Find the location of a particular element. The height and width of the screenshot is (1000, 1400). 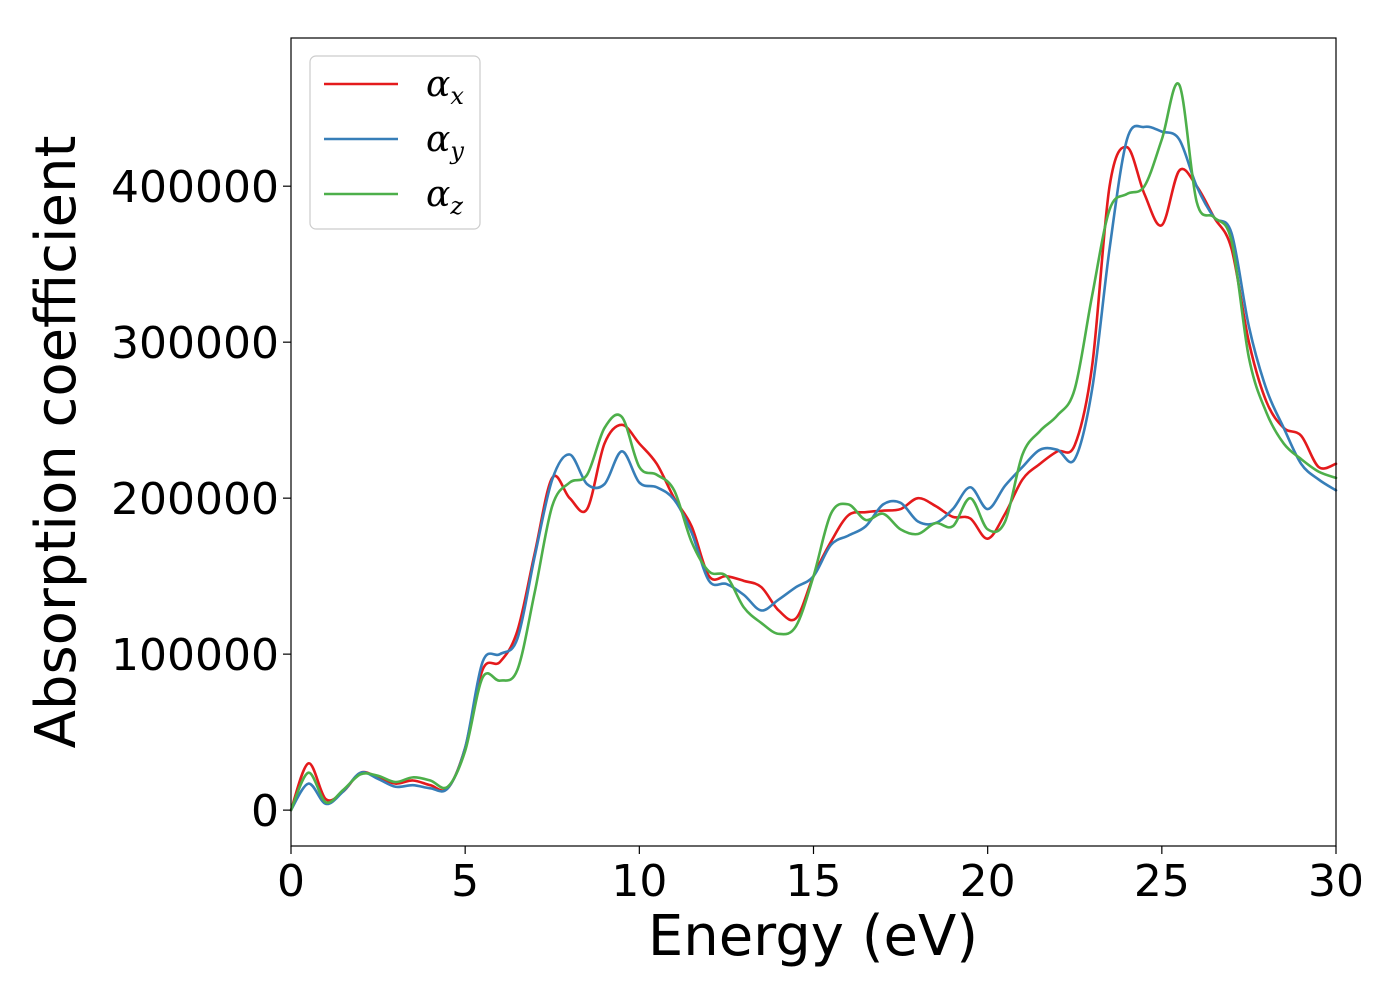

y-axis-title: Absorption coefficient is located at coordinates (56, 442).